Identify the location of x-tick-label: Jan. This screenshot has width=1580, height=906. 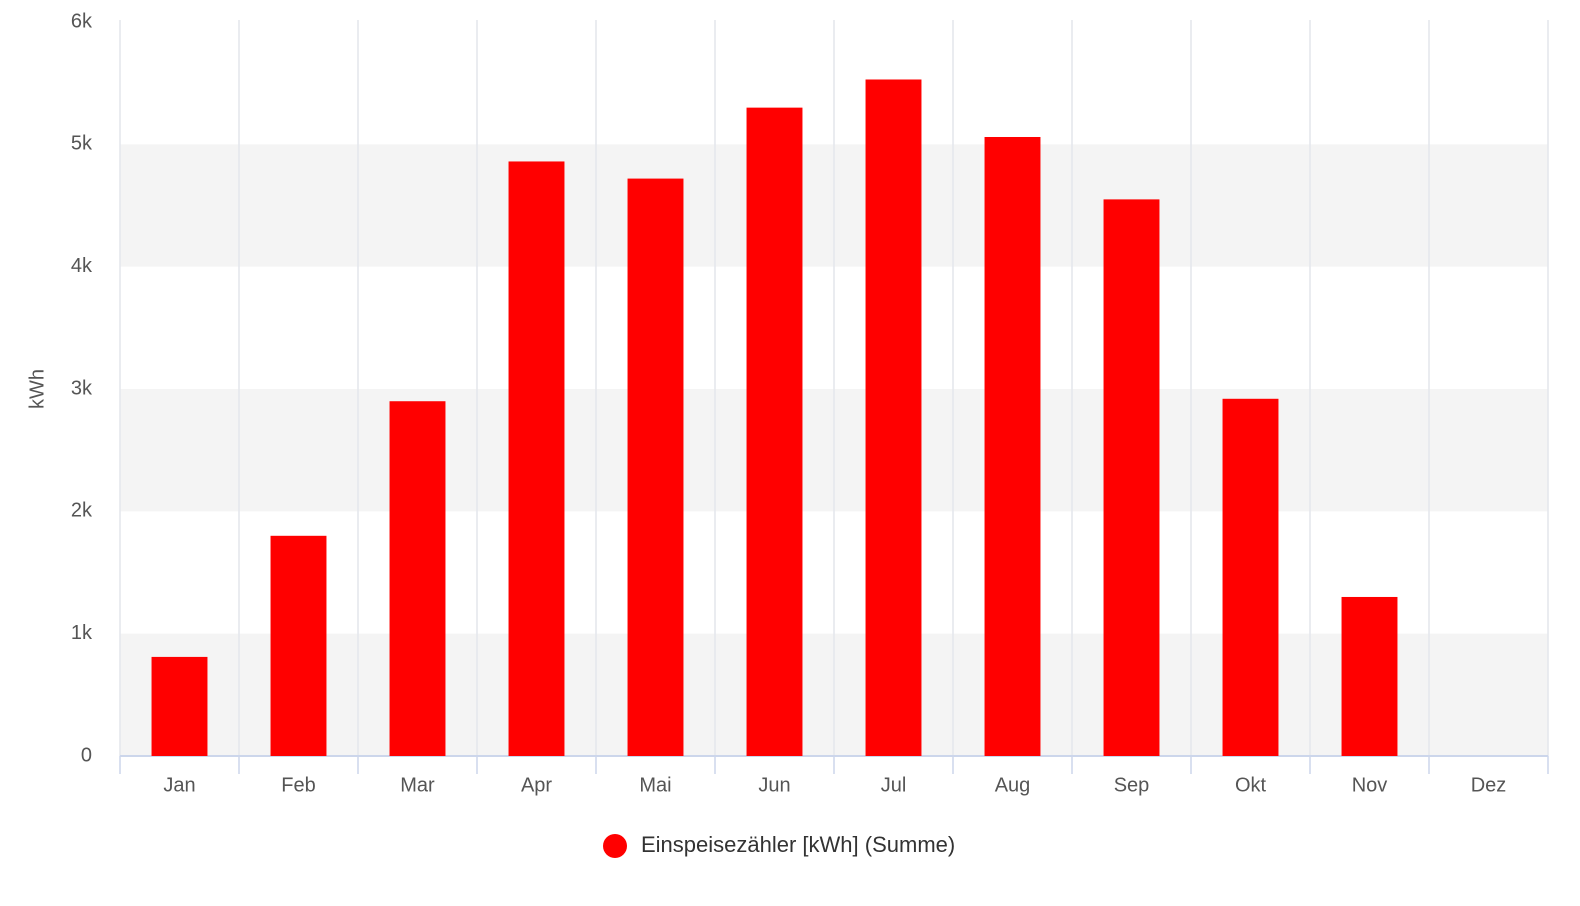
(179, 785).